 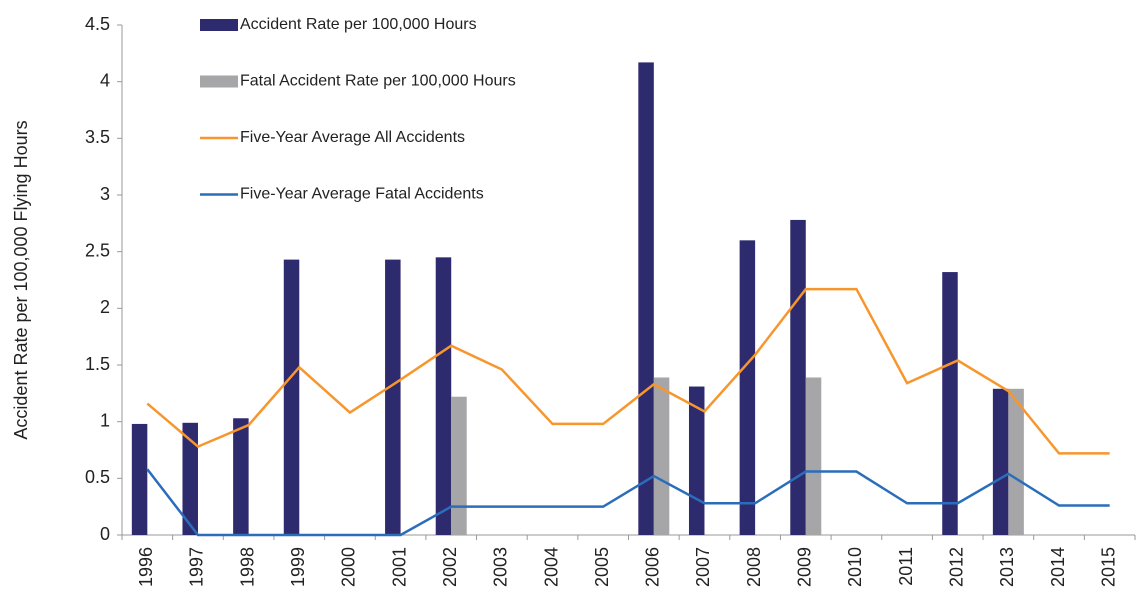 I want to click on x-tick-label: 2002, so click(x=450, y=567).